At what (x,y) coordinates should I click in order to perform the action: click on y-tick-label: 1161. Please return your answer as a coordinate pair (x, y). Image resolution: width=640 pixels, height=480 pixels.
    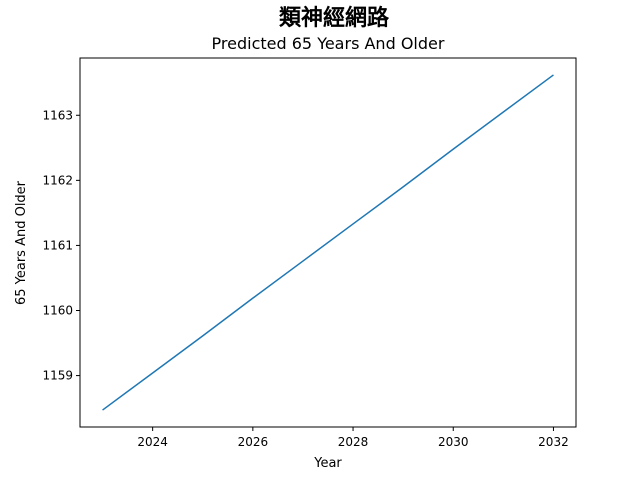
    Looking at the image, I should click on (57, 245).